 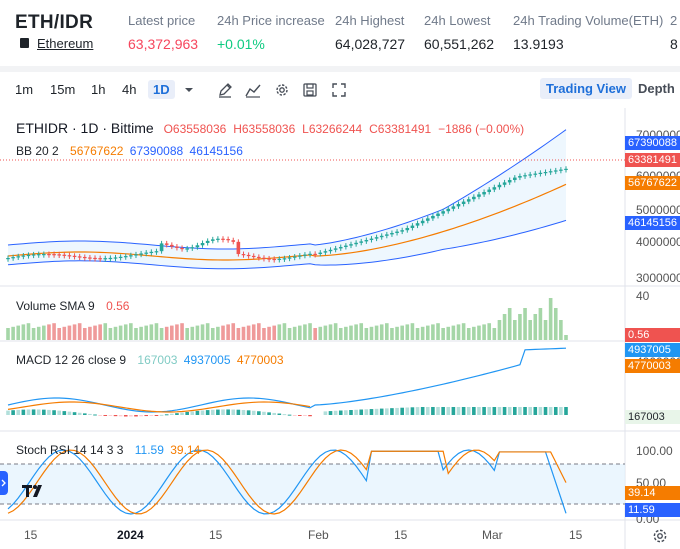 I want to click on axis-settings-icon, so click(x=660, y=536).